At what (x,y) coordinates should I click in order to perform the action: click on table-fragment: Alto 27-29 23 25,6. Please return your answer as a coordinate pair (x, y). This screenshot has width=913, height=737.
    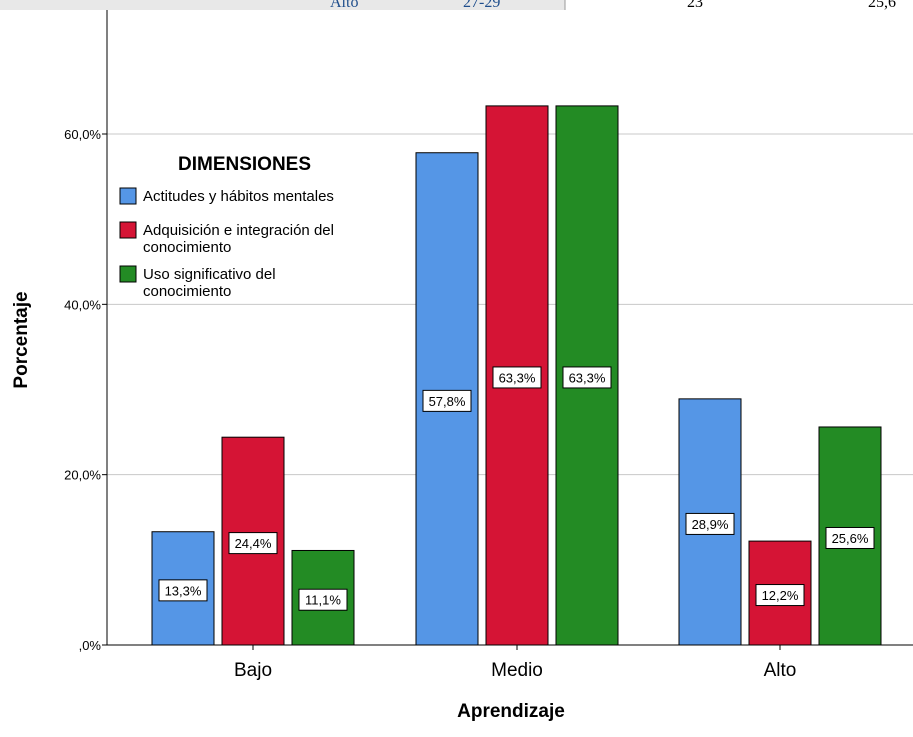
    Looking at the image, I should click on (448, 5).